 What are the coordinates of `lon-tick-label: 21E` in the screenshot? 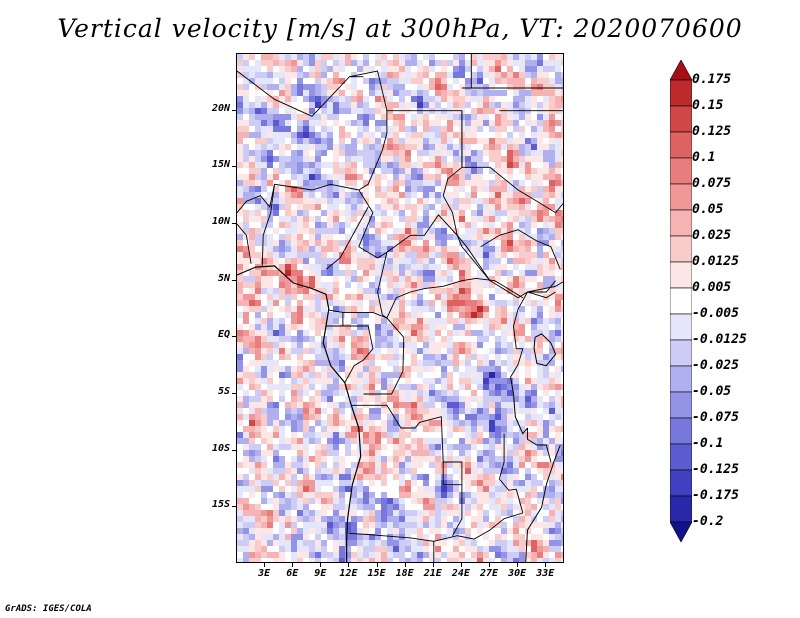 It's located at (432, 573).